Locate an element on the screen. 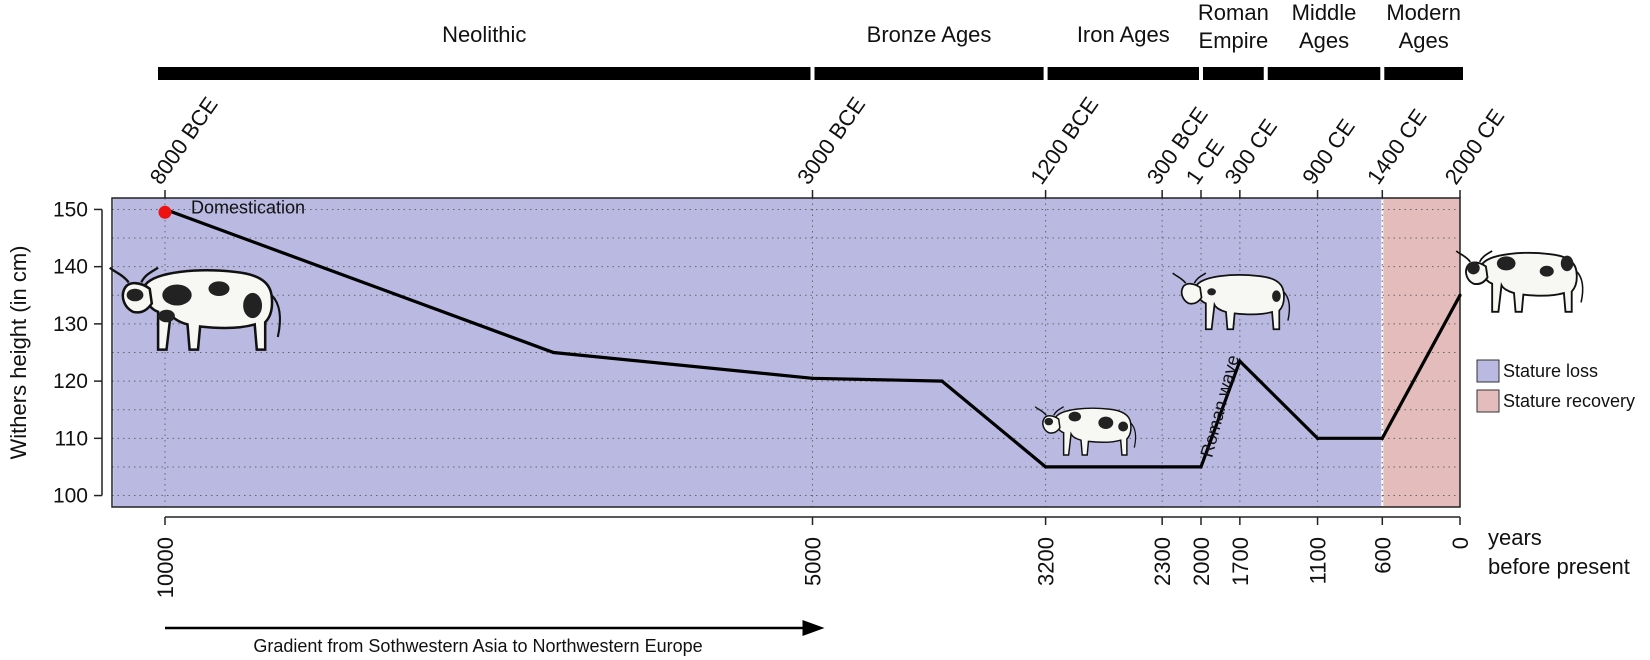  y-tick-label: 120 is located at coordinates (70, 381).